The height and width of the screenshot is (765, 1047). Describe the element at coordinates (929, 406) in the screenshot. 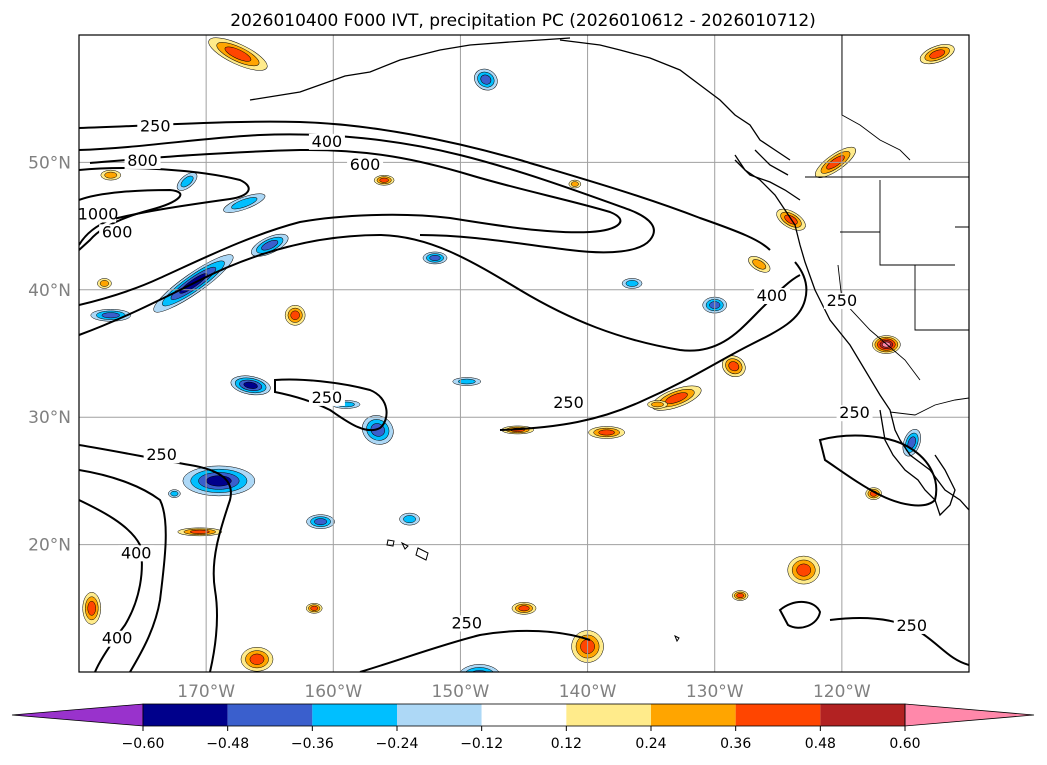

I see `border-usa-mexico` at that location.